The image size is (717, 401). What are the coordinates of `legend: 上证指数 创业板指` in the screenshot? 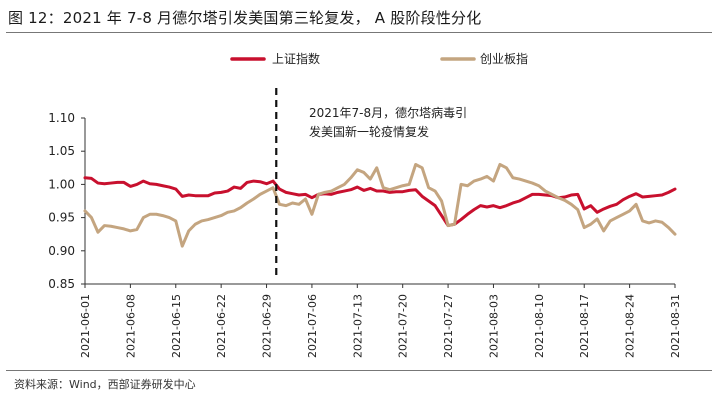 It's located at (379, 58).